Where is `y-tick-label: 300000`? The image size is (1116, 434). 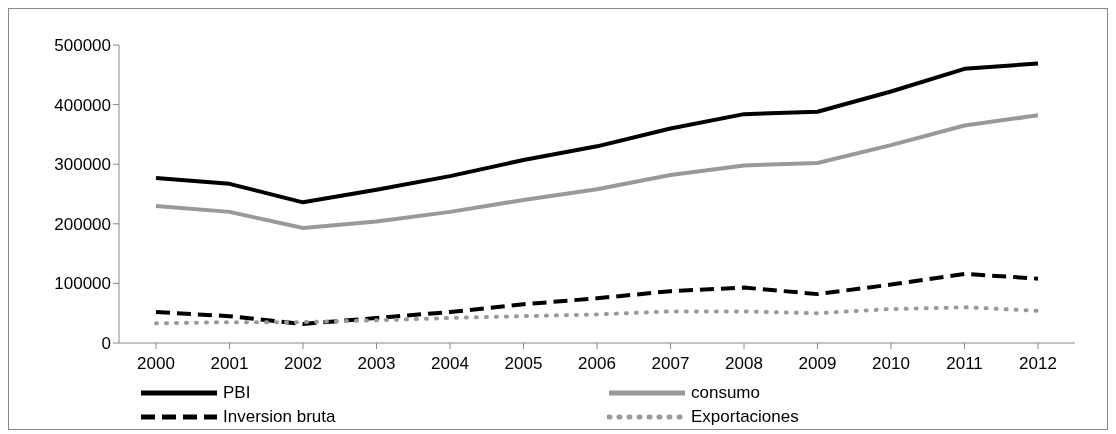
y-tick-label: 300000 is located at coordinates (82, 165).